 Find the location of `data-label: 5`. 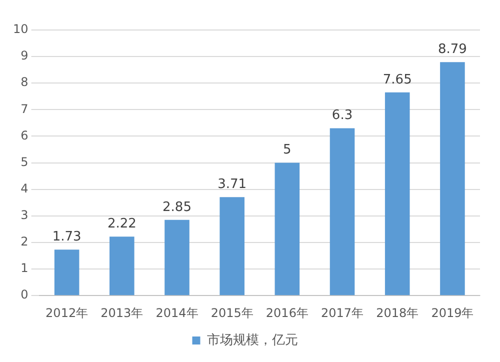

data-label: 5 is located at coordinates (287, 150).